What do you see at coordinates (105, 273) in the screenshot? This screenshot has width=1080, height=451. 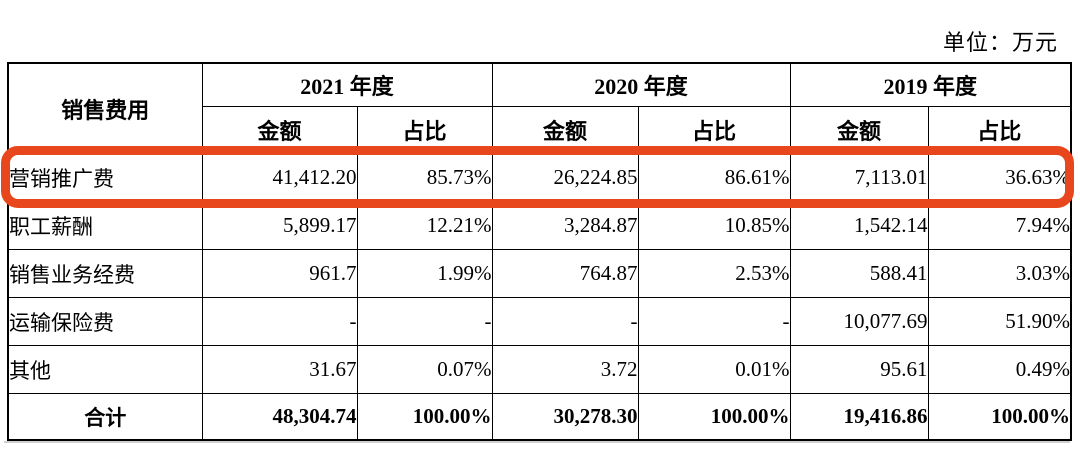 I see `row-label: 销售业务经费` at bounding box center [105, 273].